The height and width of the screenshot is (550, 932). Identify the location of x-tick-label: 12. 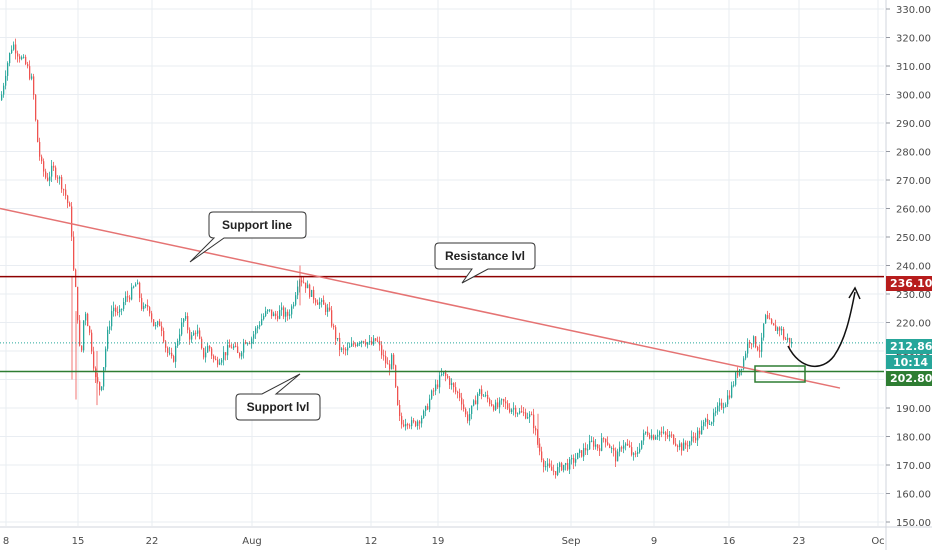
(371, 541).